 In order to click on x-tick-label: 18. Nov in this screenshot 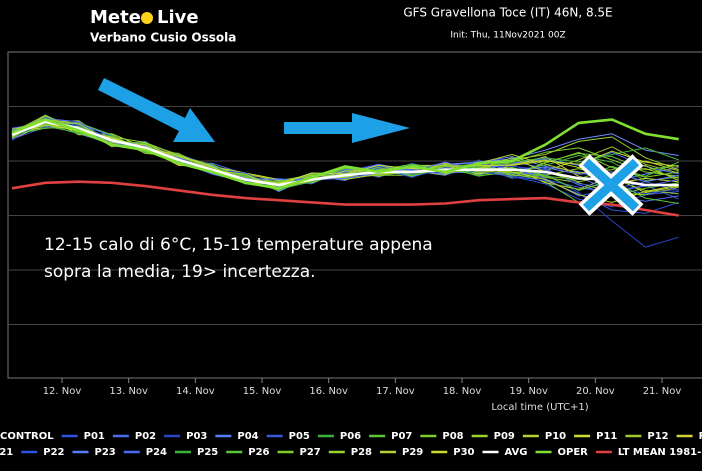, I will do `click(462, 391)`.